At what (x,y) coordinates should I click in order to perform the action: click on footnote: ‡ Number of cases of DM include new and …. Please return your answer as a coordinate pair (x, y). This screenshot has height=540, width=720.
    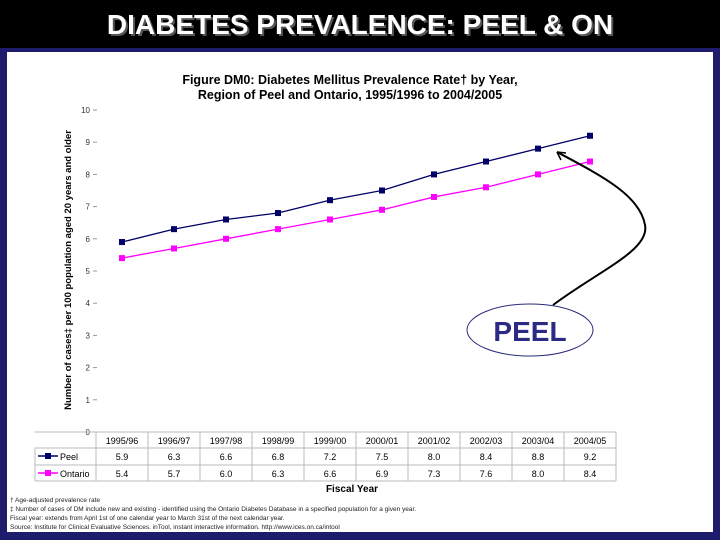
    Looking at the image, I should click on (213, 509).